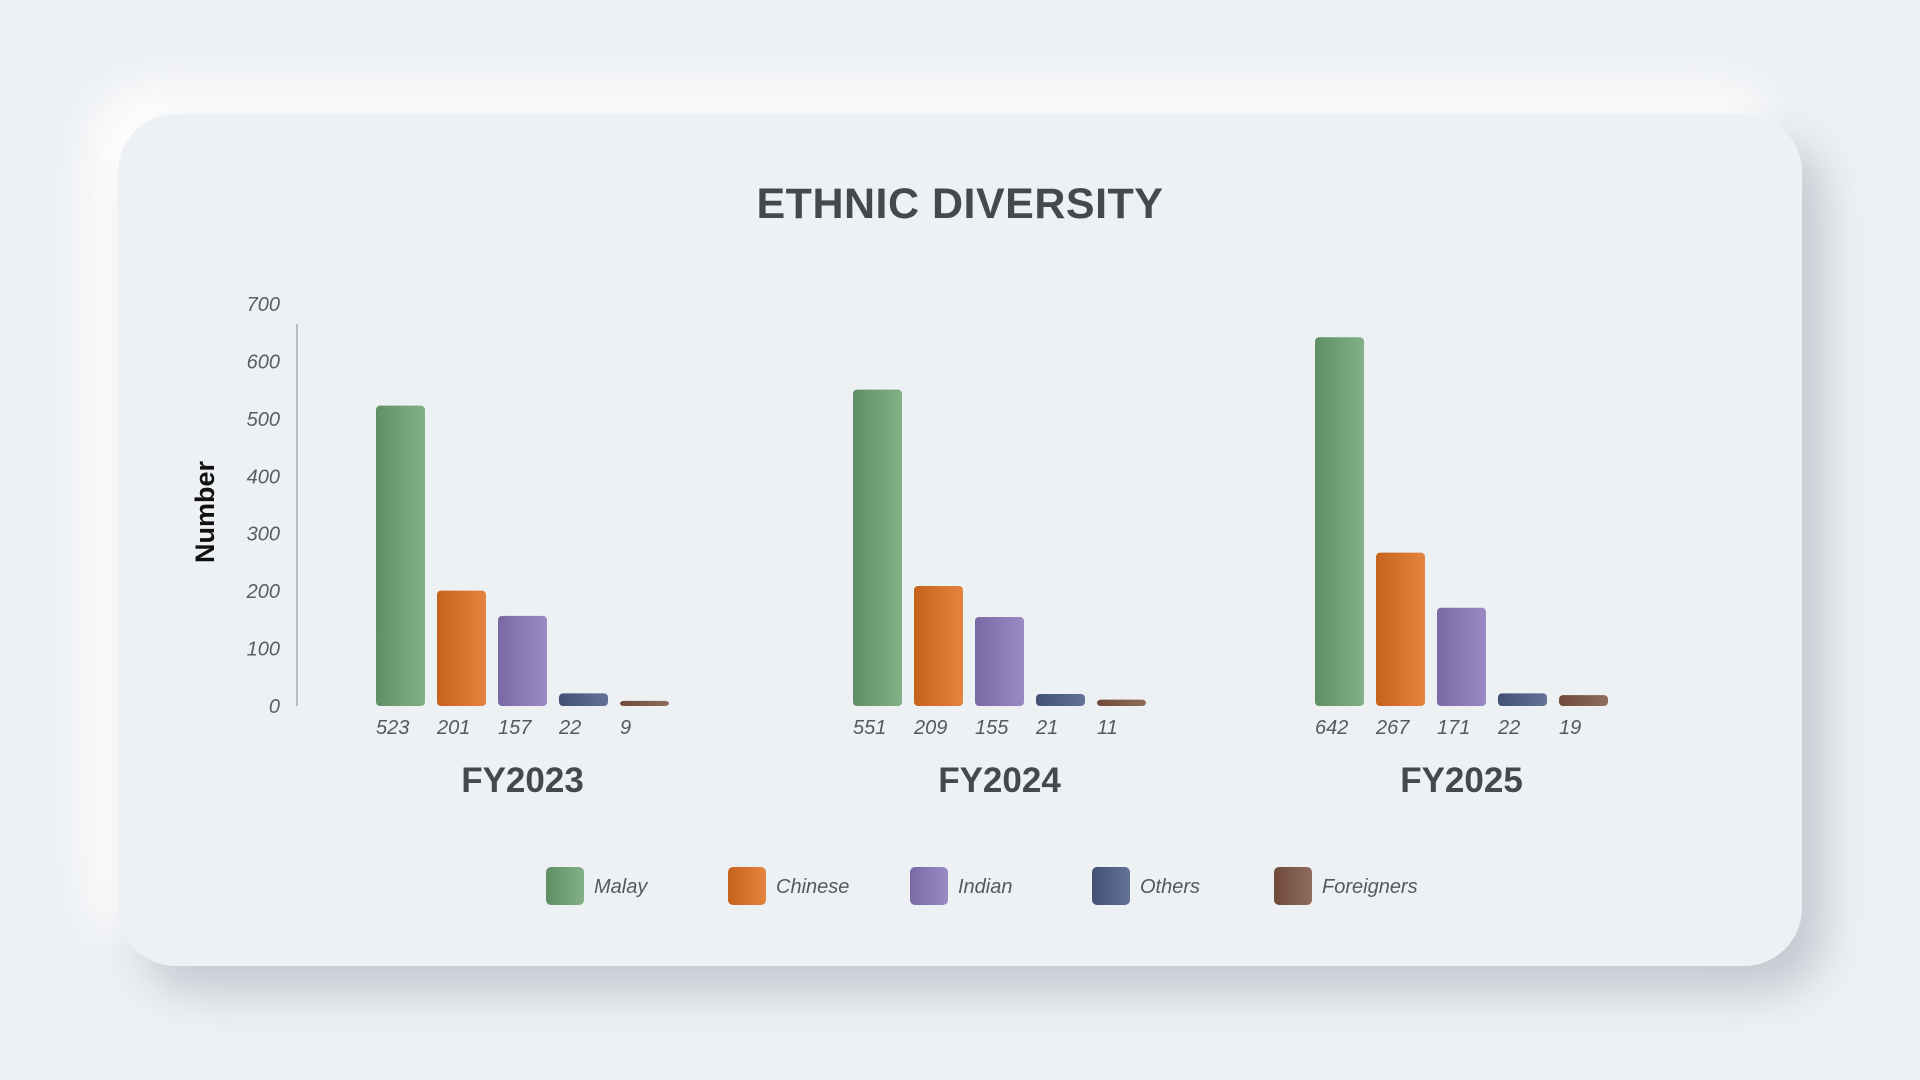 Image resolution: width=1920 pixels, height=1080 pixels. Describe the element at coordinates (583, 699) in the screenshot. I see `bar-others-fy2023` at that location.